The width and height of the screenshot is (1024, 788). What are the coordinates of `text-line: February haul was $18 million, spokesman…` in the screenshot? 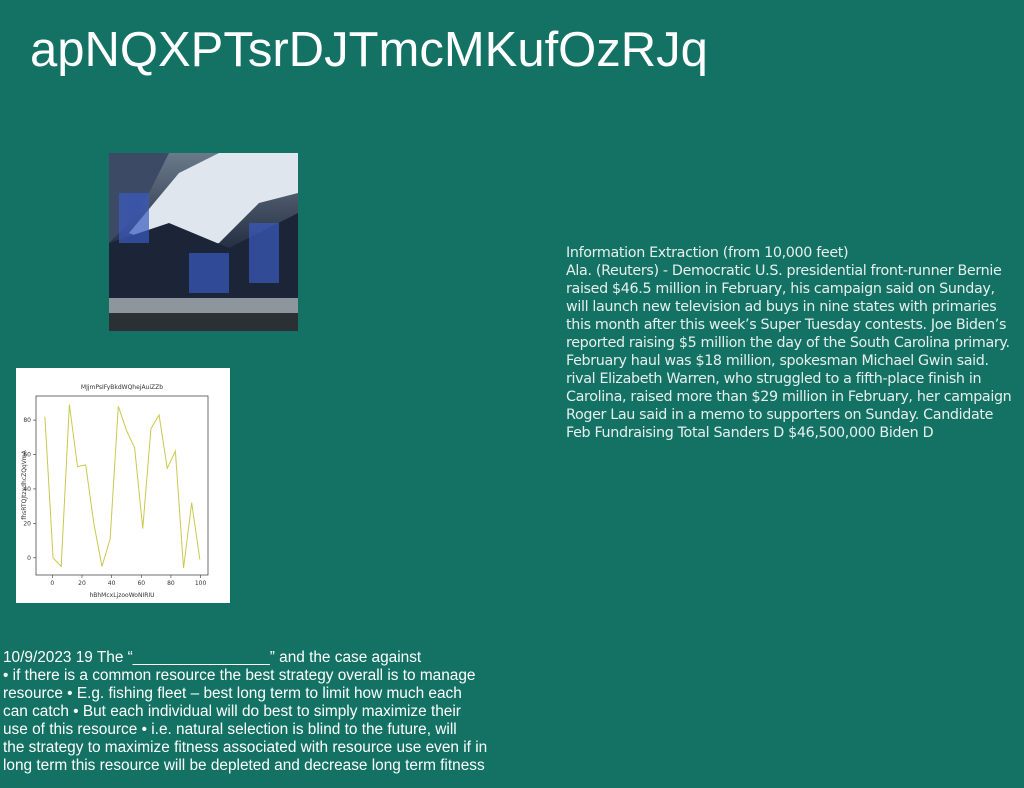 It's located at (777, 361).